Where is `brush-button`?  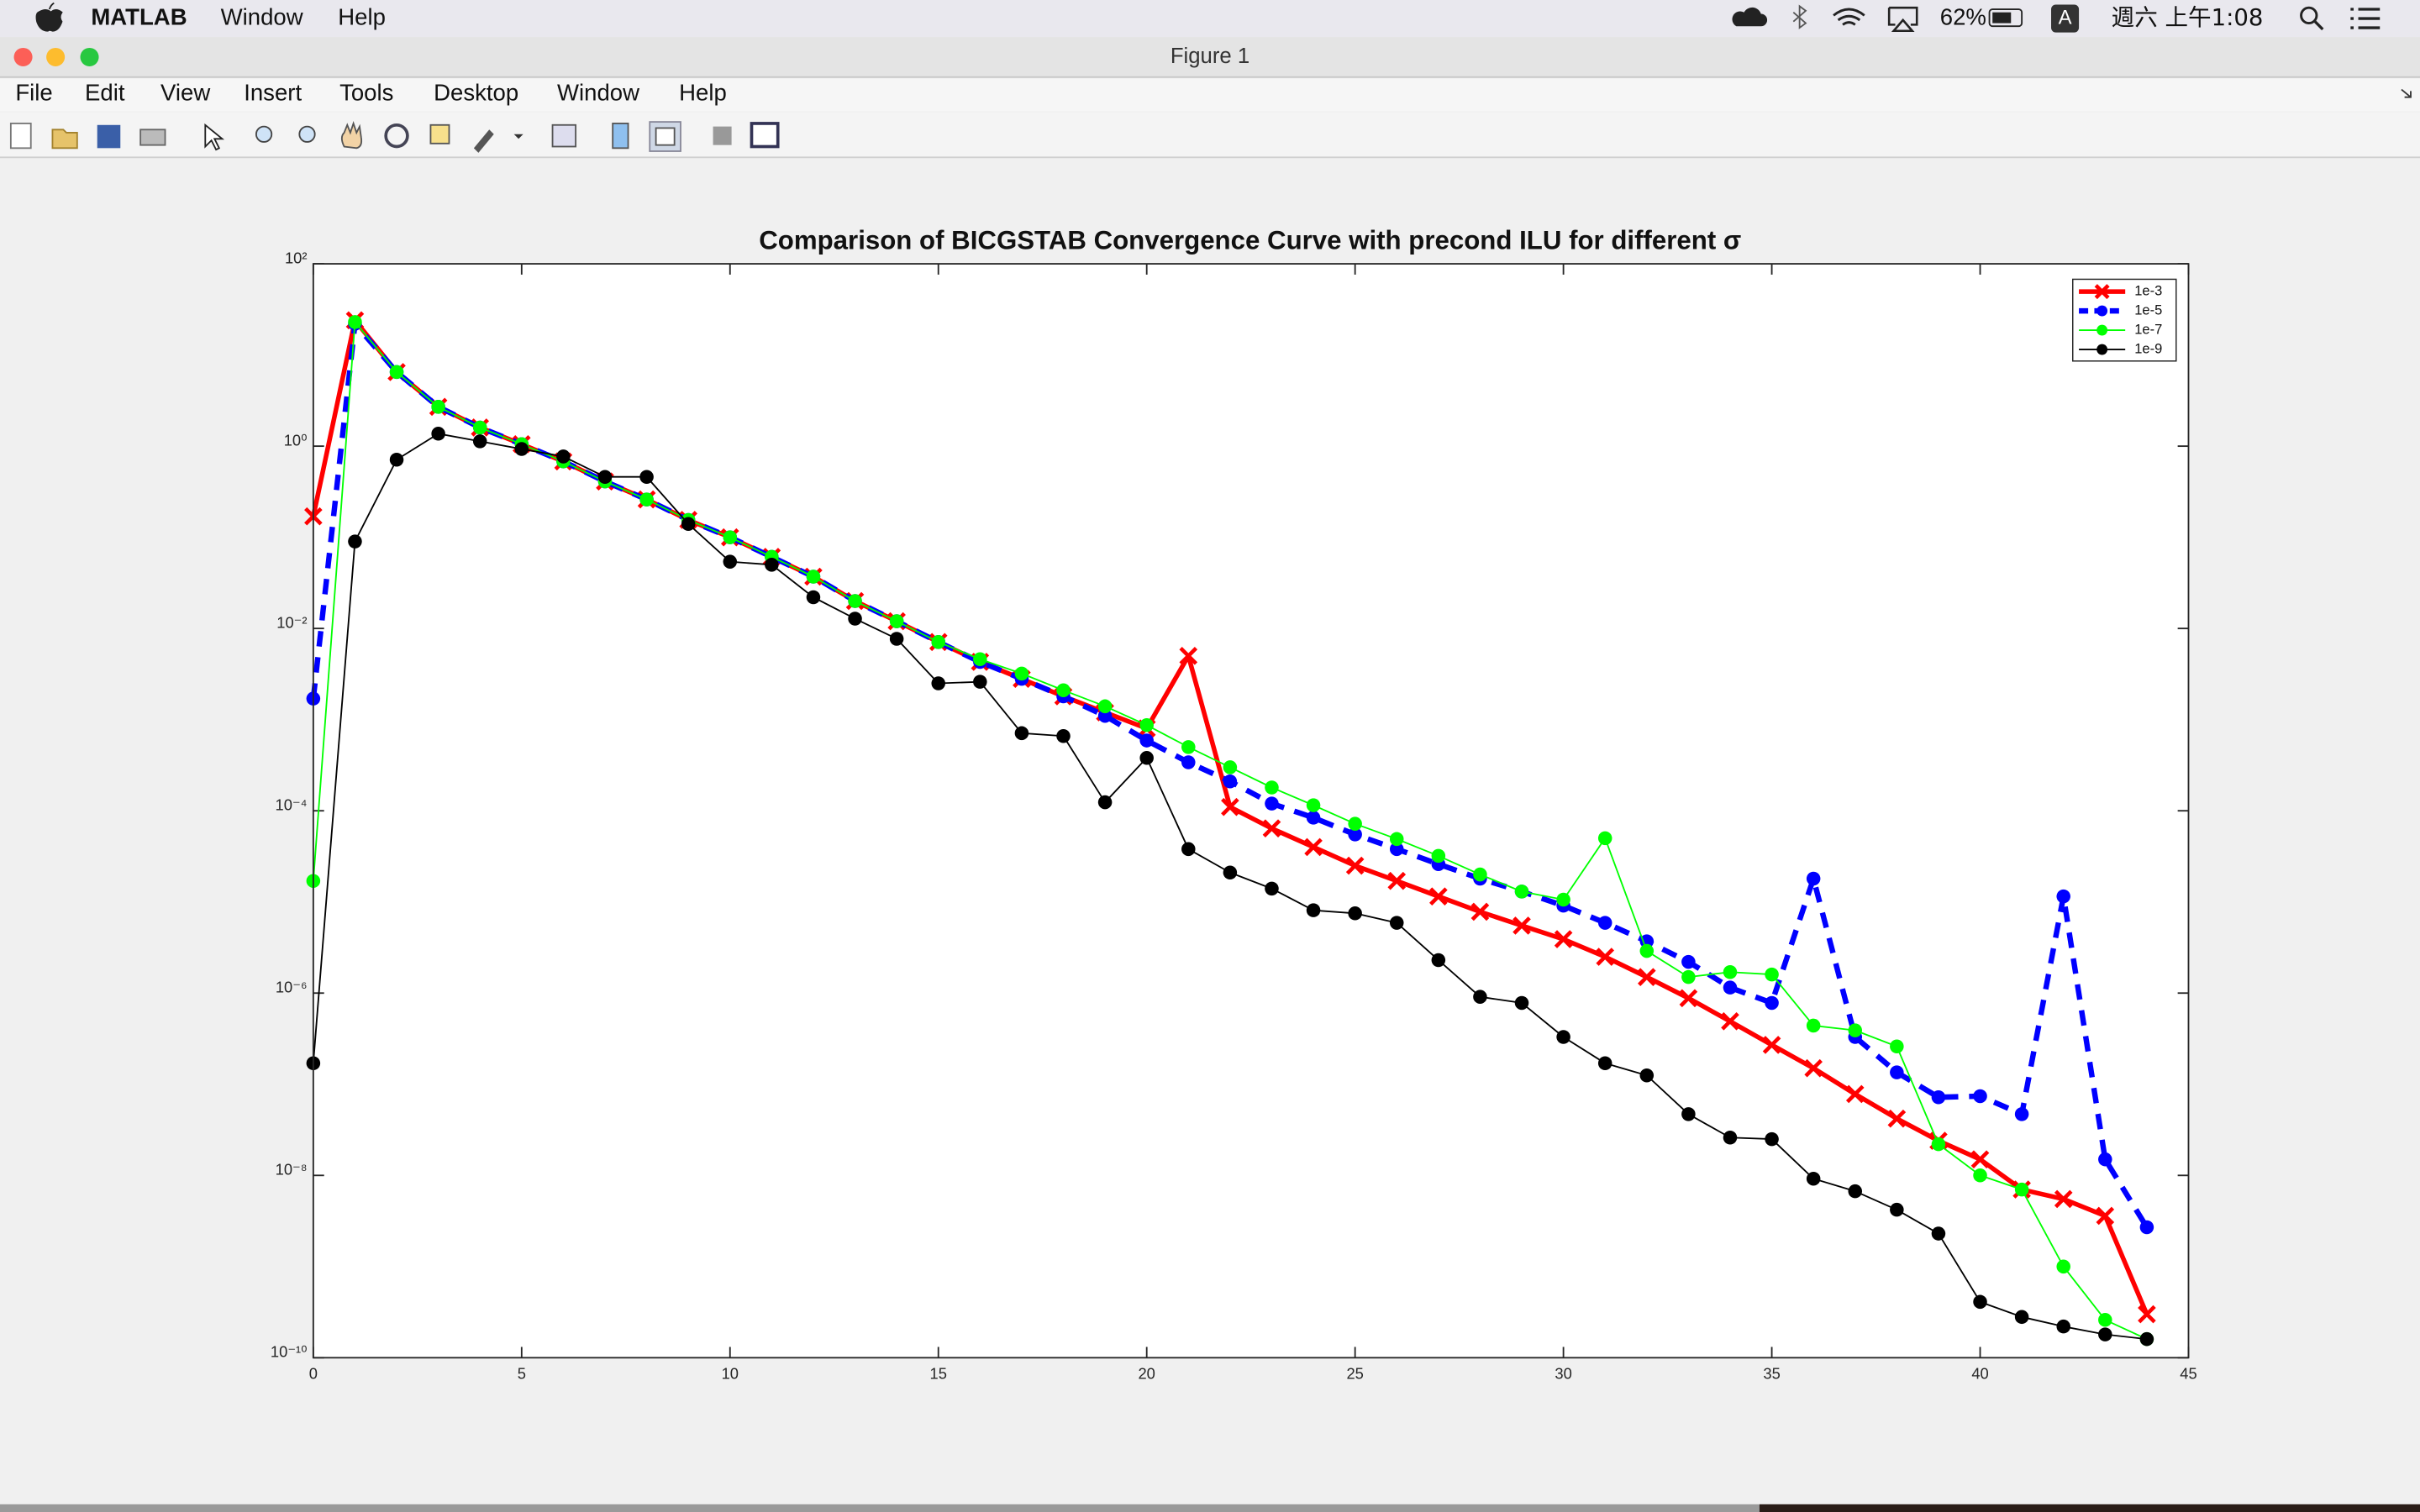 brush-button is located at coordinates (483, 141).